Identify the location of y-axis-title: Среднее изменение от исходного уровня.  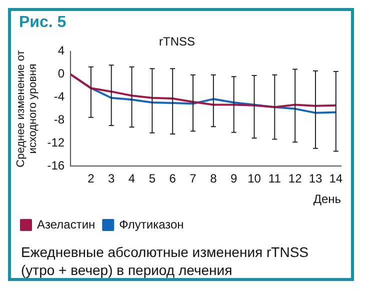
(27, 109).